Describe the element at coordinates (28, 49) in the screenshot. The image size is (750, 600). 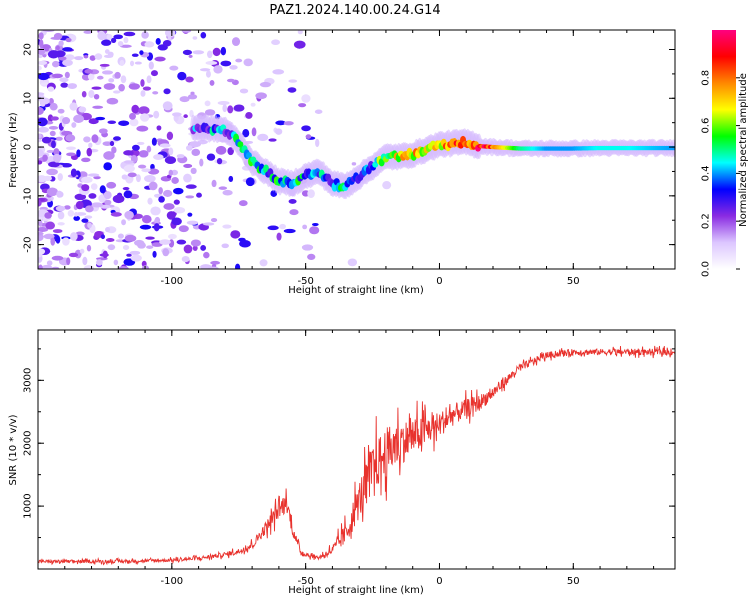
I see `spectrogram-ytick-label: 20` at that location.